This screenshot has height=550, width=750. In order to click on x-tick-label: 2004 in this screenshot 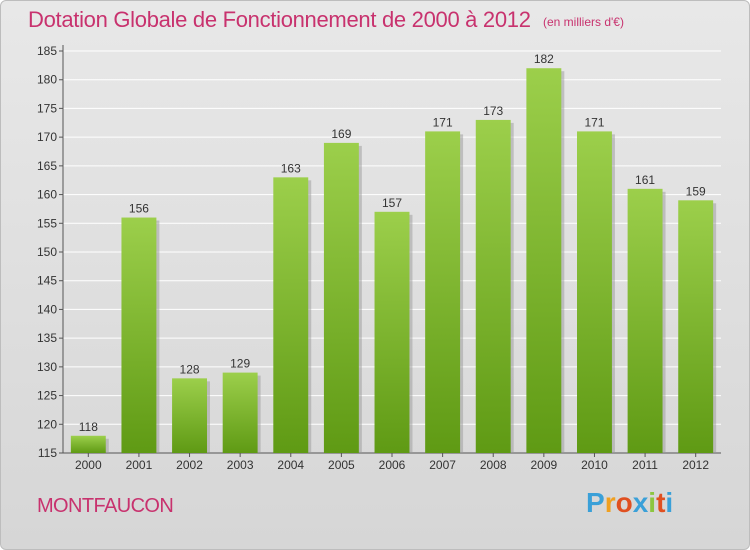, I will do `click(290, 465)`.